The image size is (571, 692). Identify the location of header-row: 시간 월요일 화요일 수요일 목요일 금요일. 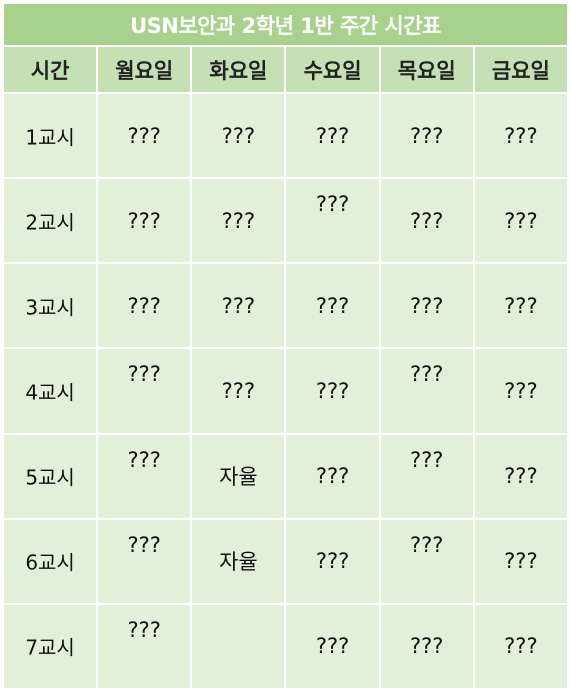
(285, 69).